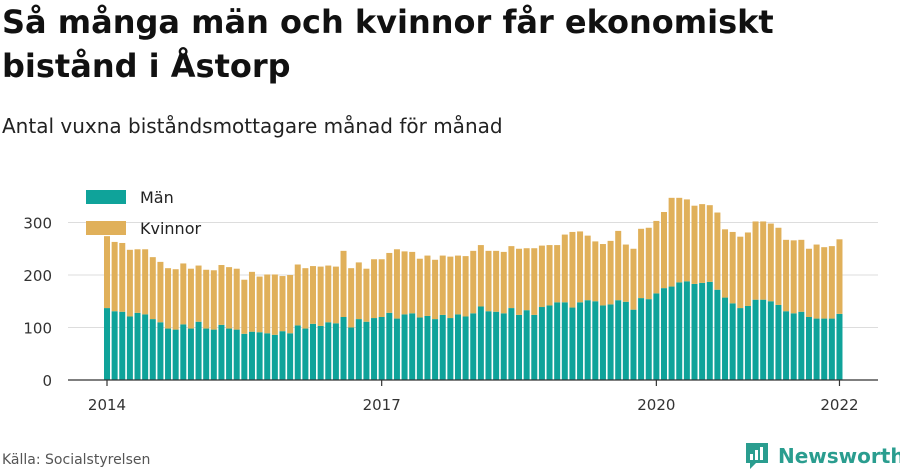 This screenshot has width=900, height=474. Describe the element at coordinates (106, 228) in the screenshot. I see `legend-swatch` at that location.